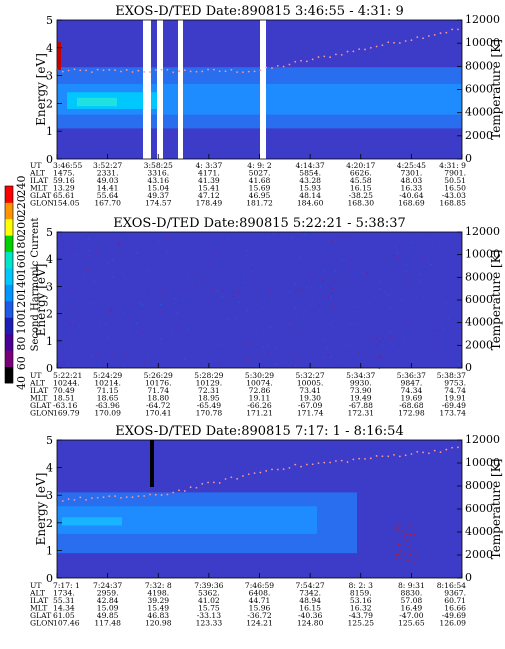 The image size is (505, 649). I want to click on table-cell: 7901., so click(455, 173).